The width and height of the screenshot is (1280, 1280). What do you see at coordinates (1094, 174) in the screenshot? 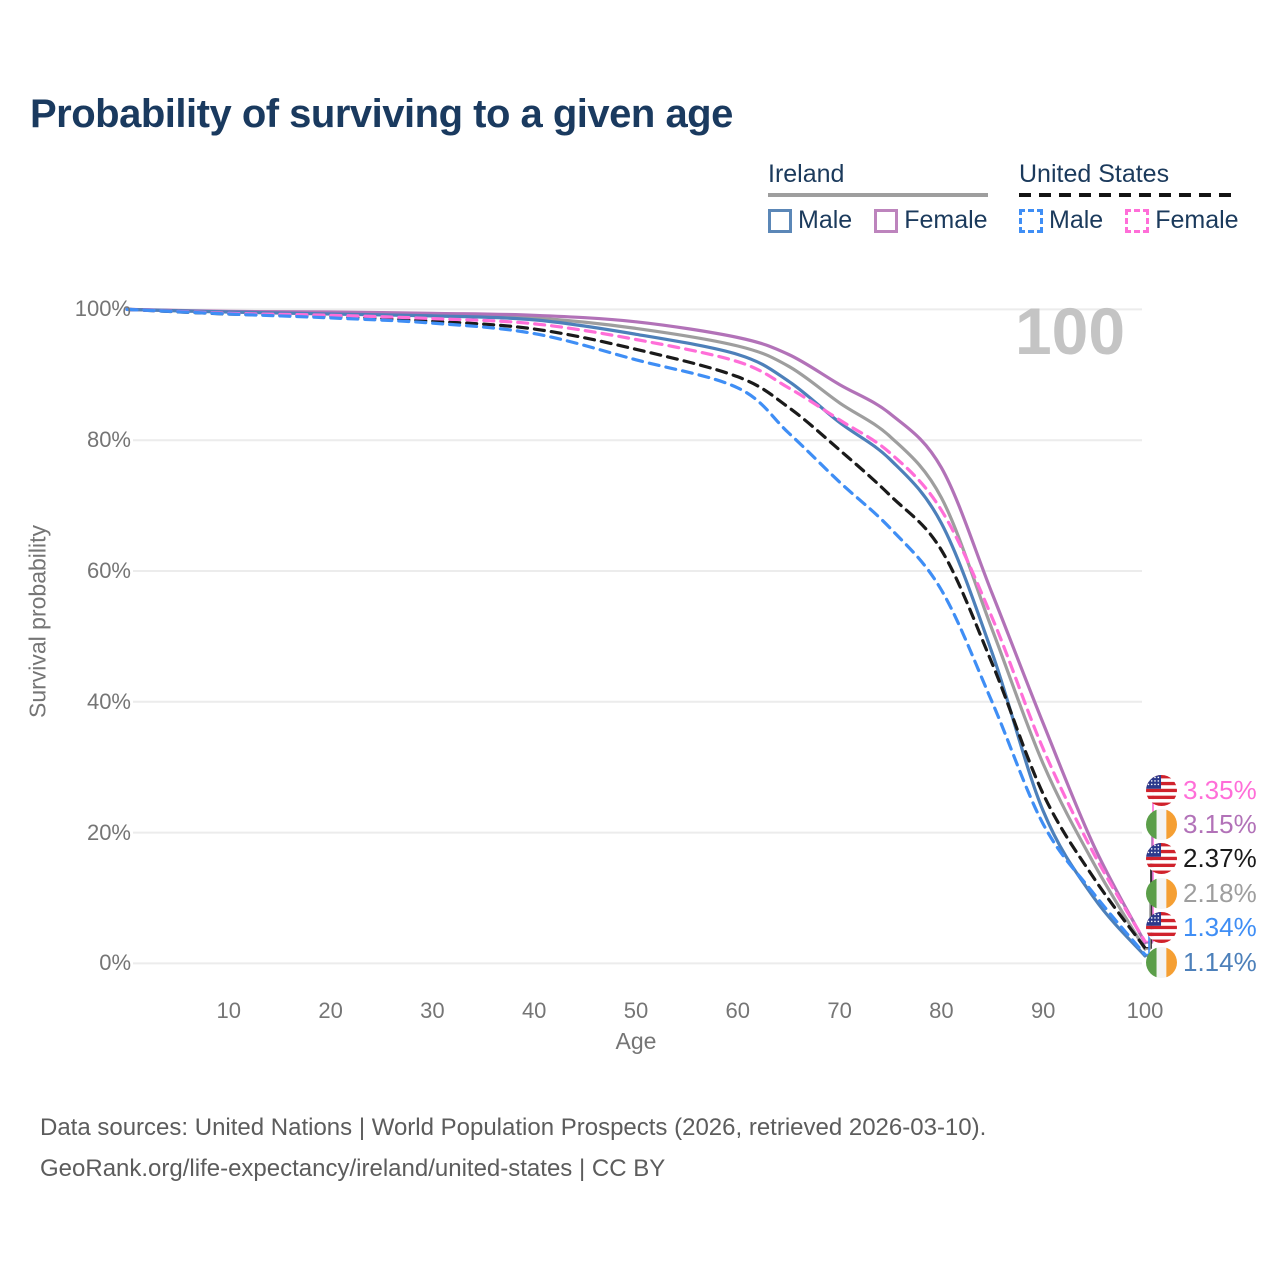
I see `legend-header-united-states-label: United States` at bounding box center [1094, 174].